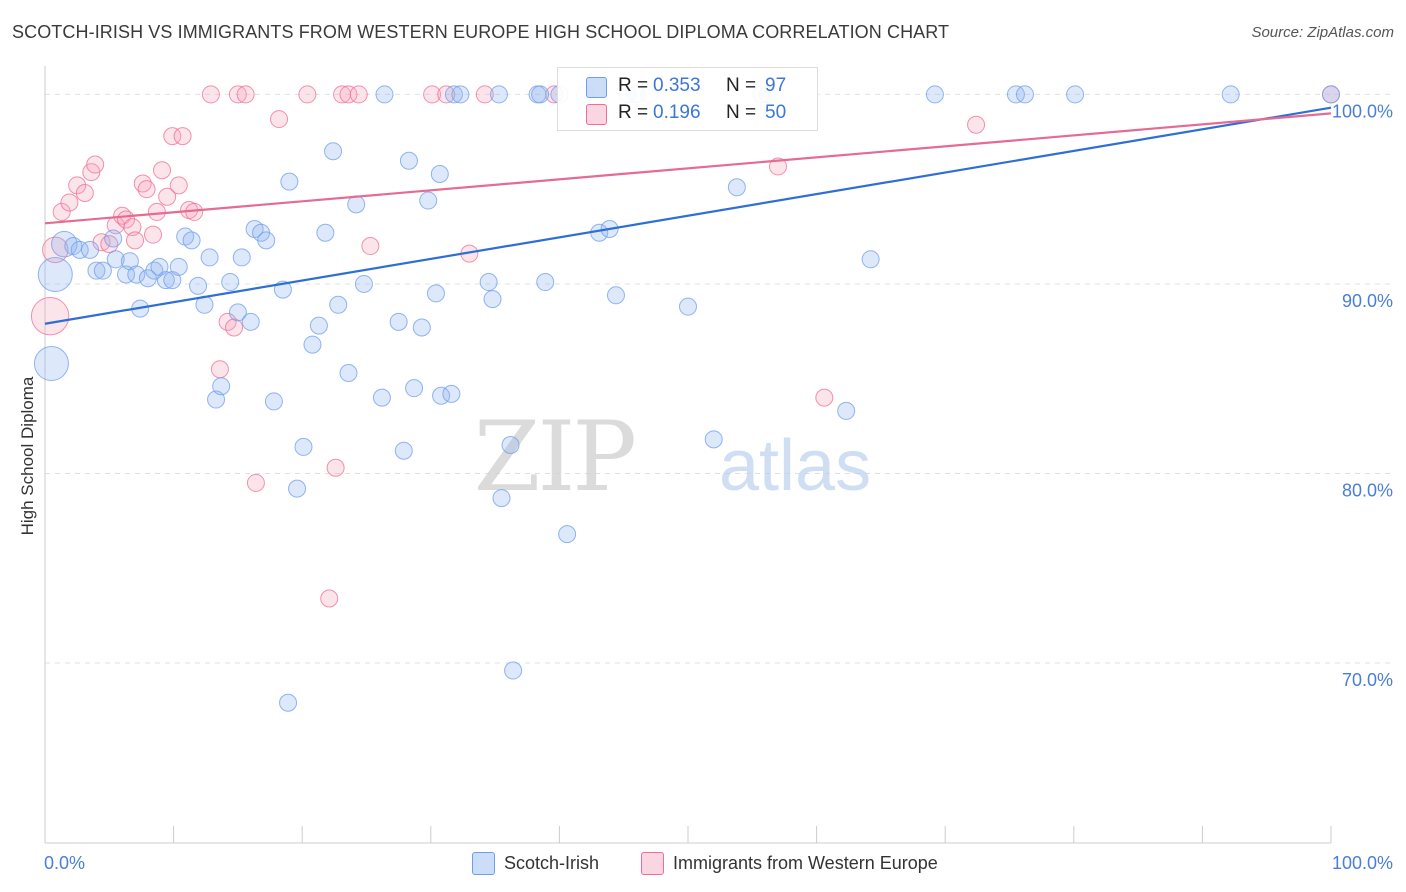 This screenshot has width=1406, height=892. I want to click on legend-swatch-pink, so click(596, 114).